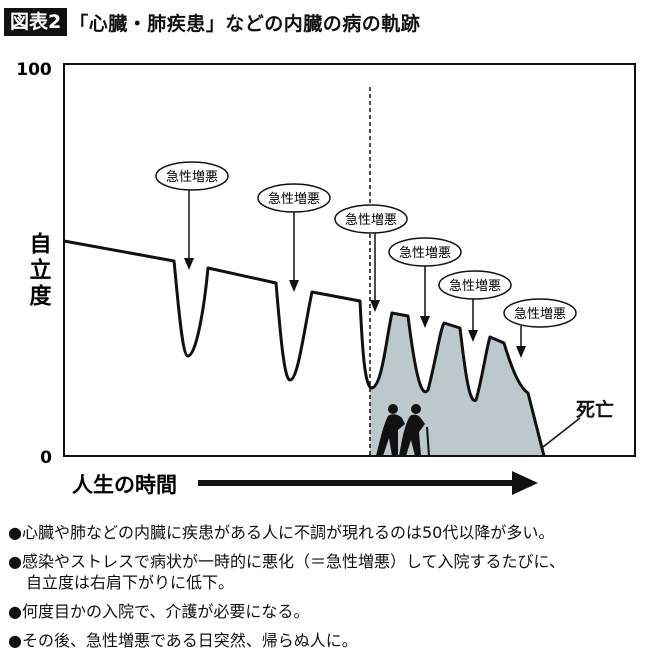 Image resolution: width=670 pixels, height=668 pixels. What do you see at coordinates (368, 483) in the screenshot?
I see `time-arrow` at bounding box center [368, 483].